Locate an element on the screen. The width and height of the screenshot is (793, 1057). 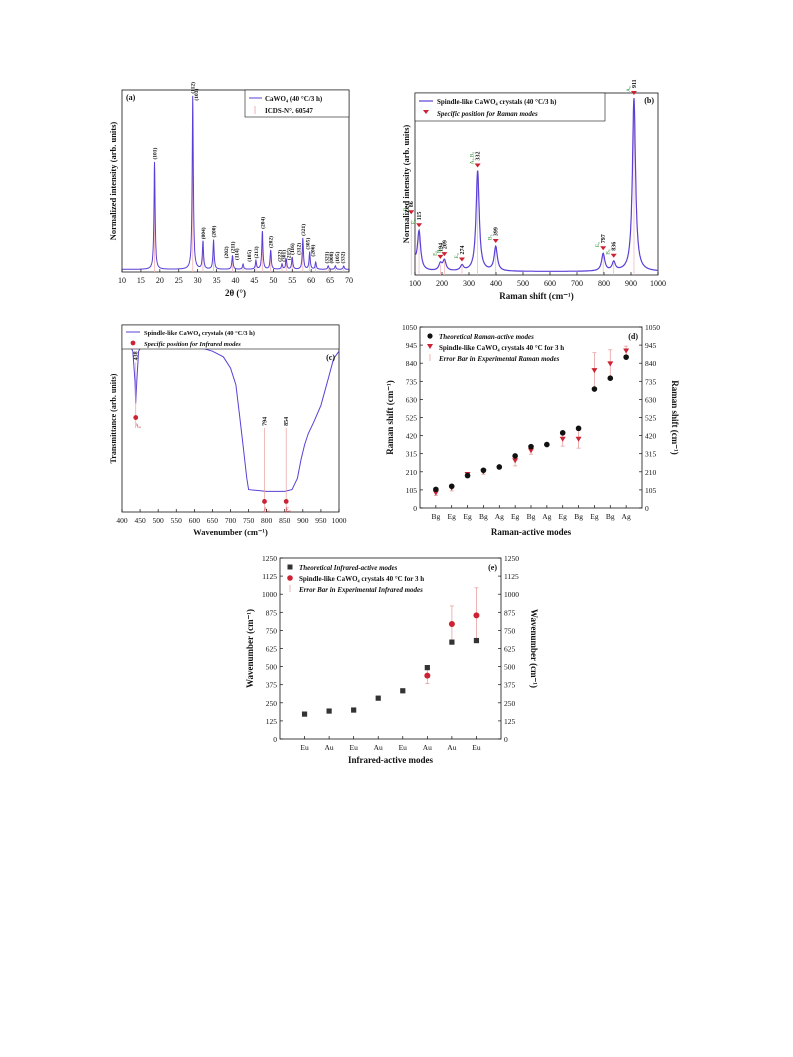
x-axis-label: Infrared-active modes is located at coordinates (391, 760).